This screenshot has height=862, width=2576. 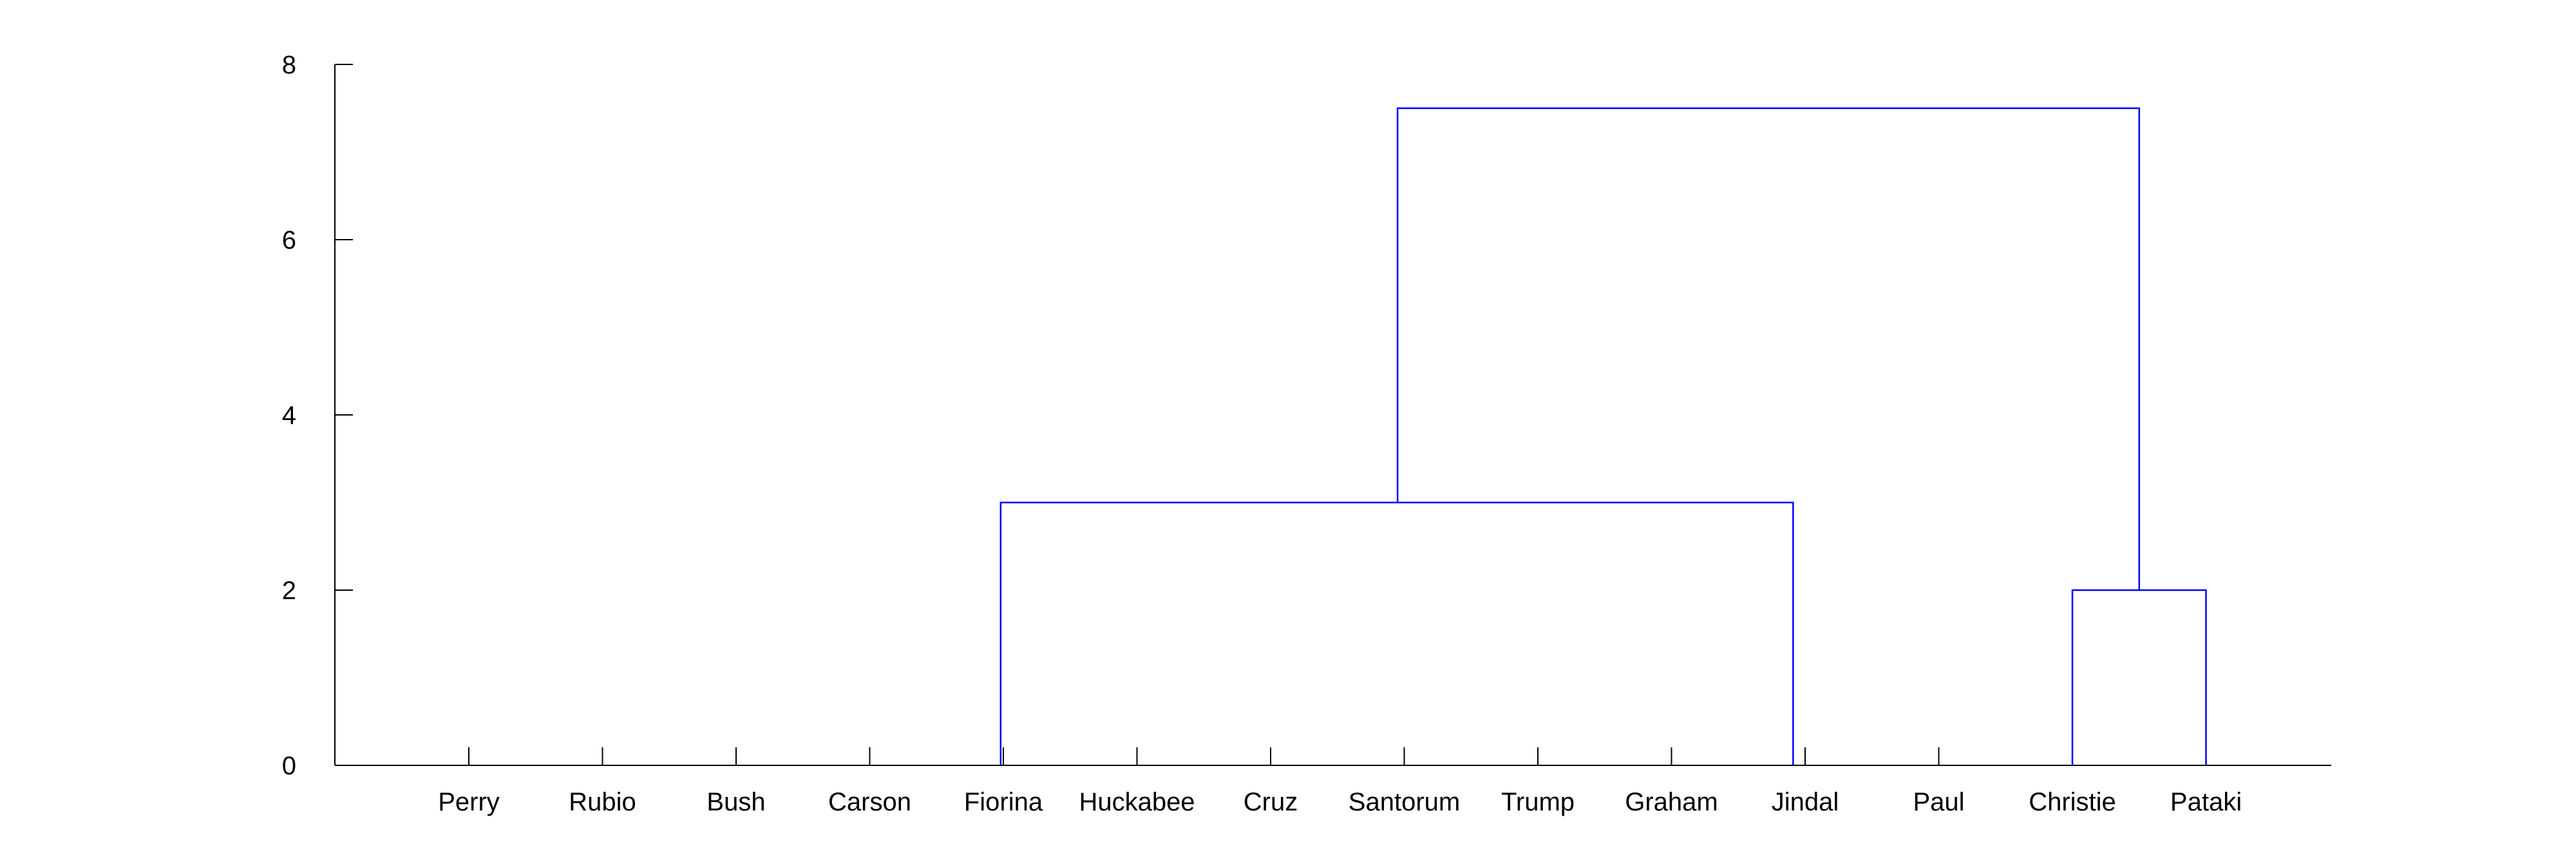 I want to click on x-tick-label: Trump, so click(x=1538, y=802).